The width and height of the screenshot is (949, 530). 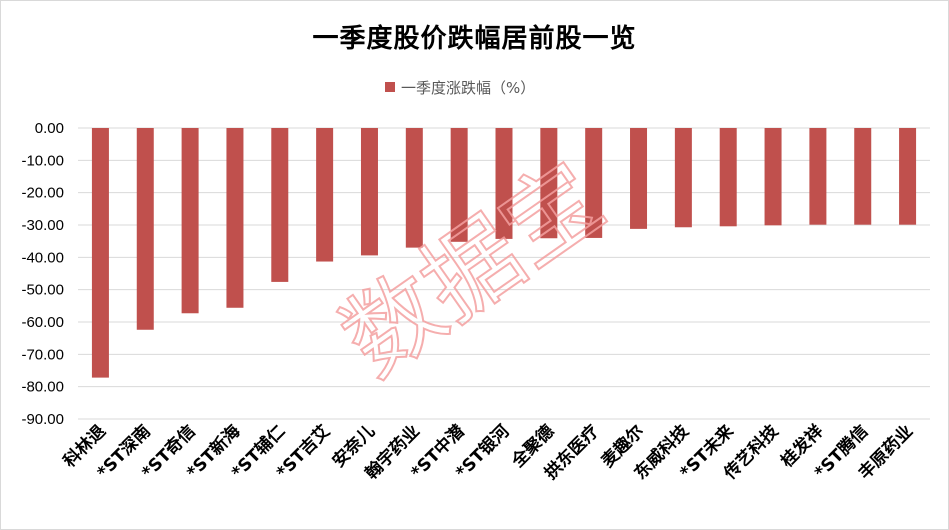 I want to click on y-tick-label: -40.00, so click(x=42, y=257).